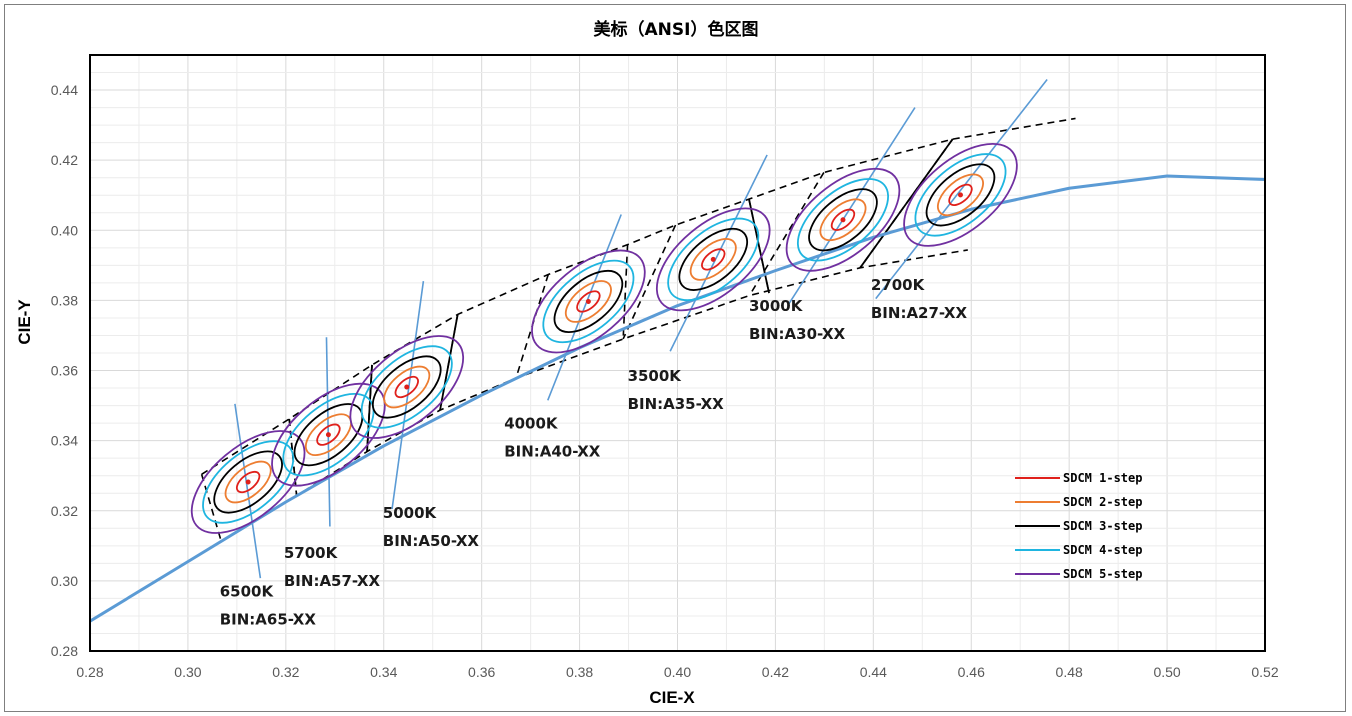 Image resolution: width=1352 pixels, height=716 pixels. I want to click on x-tick-label: 0.36, so click(481, 672).